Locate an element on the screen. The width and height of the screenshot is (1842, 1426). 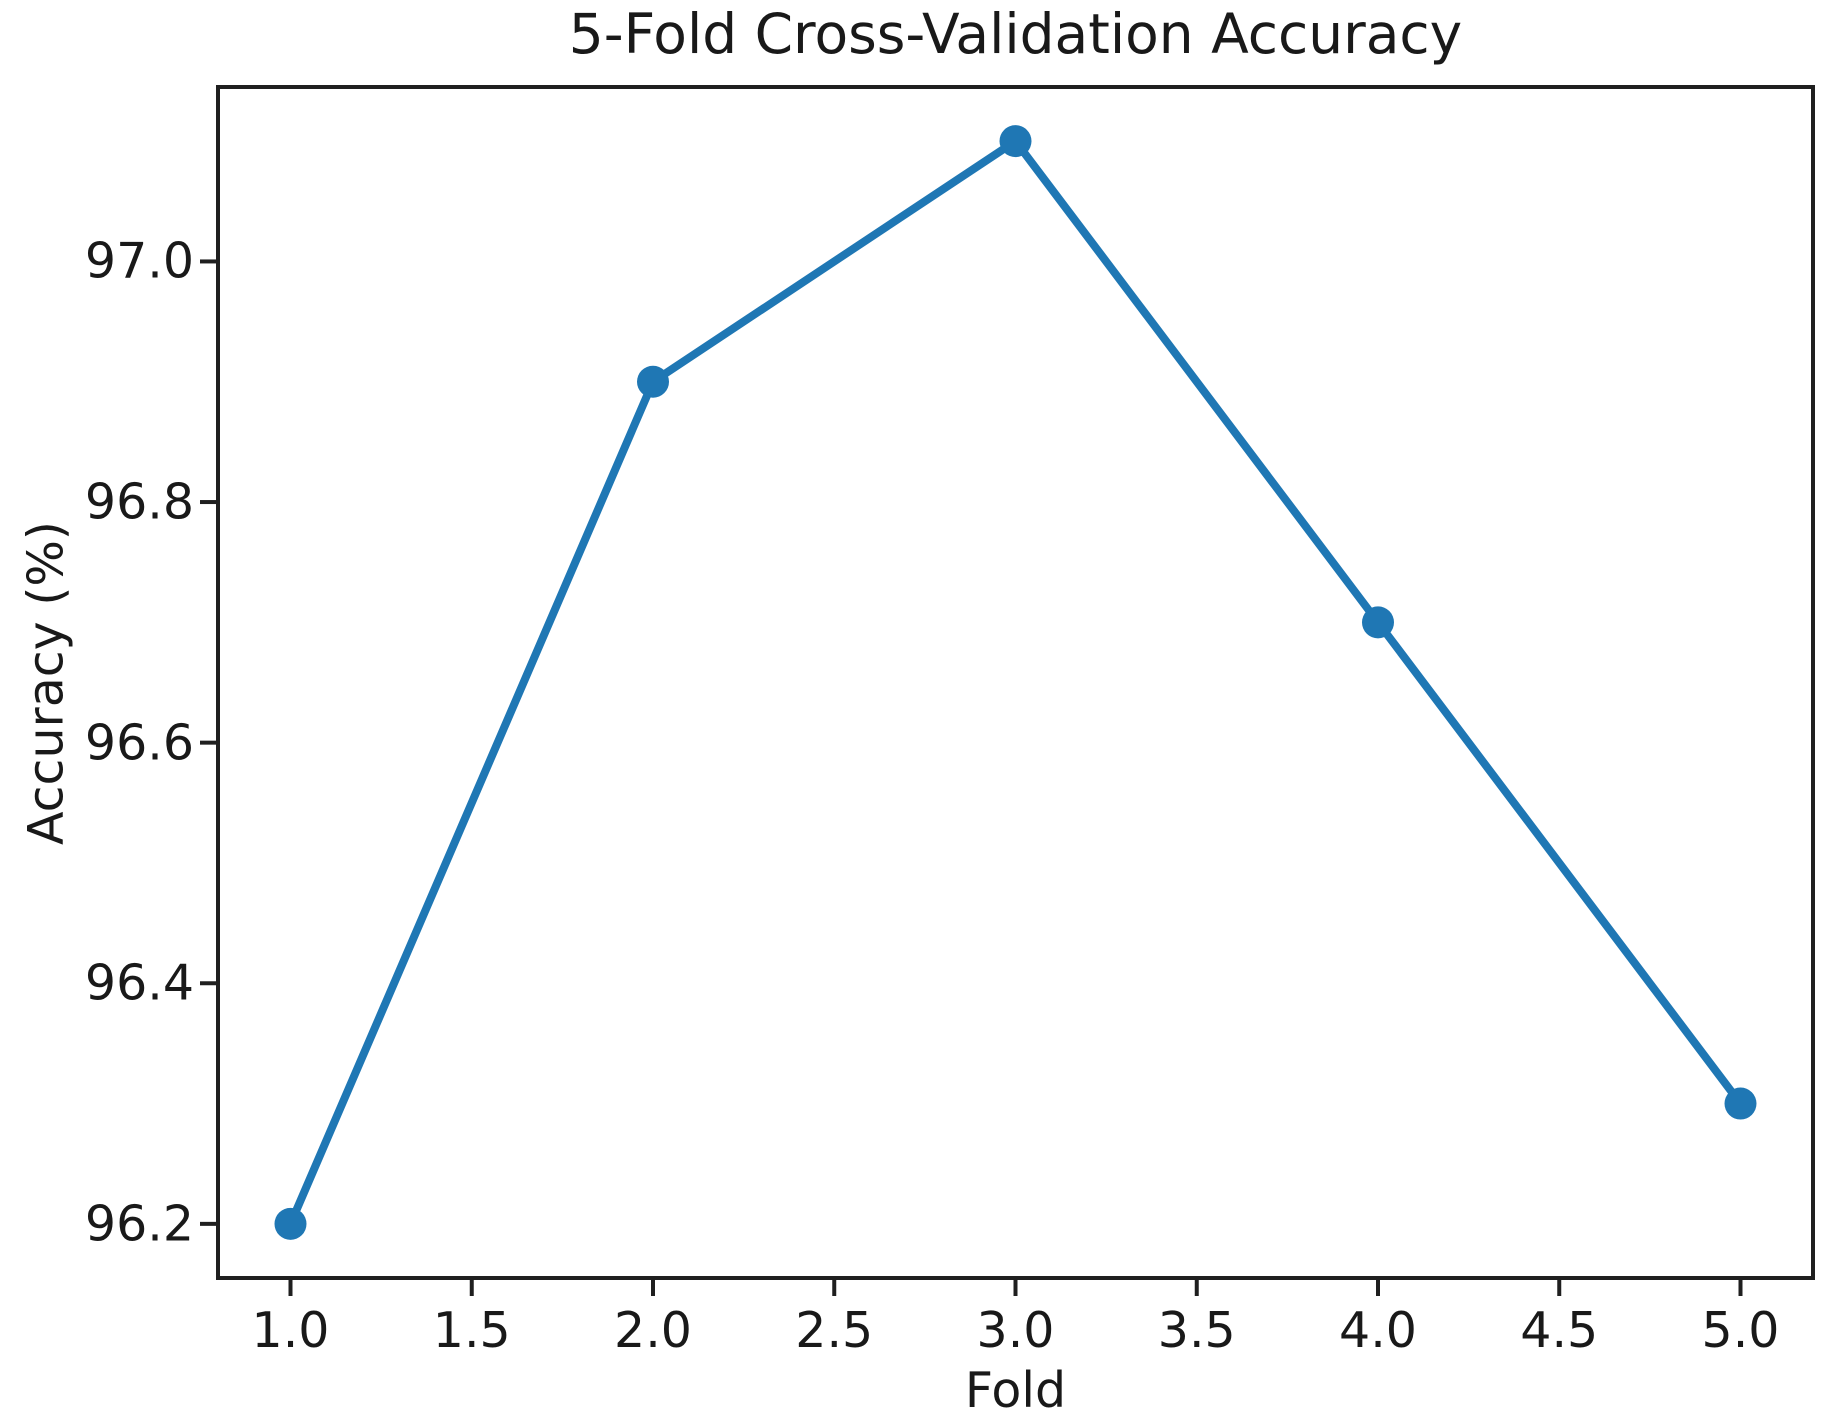
x-tick-label: 1.0 is located at coordinates (290, 1330).